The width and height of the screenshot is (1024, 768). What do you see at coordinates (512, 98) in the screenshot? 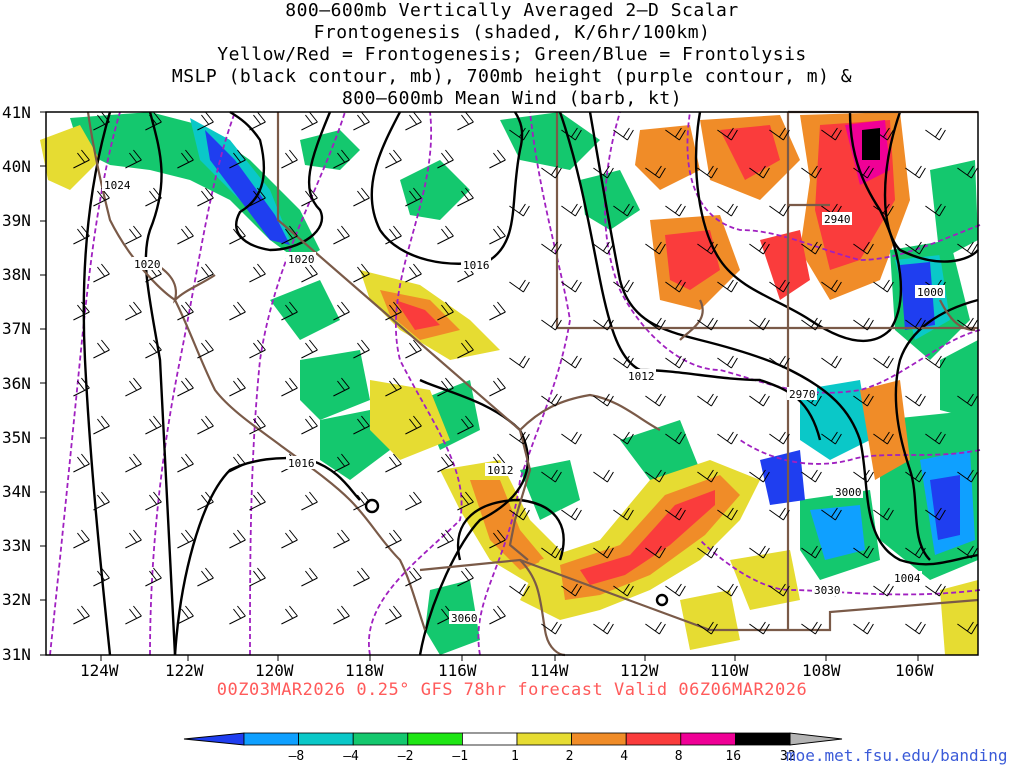
I see `title-line-5: 800–600mb Mean Wind (barb, kt)` at bounding box center [512, 98].